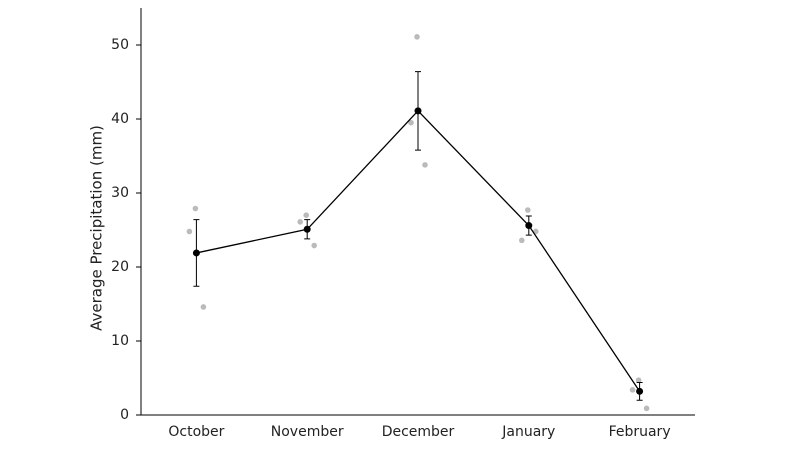 This screenshot has height=458, width=792. Describe the element at coordinates (307, 432) in the screenshot. I see `x-tick-label: November` at that location.